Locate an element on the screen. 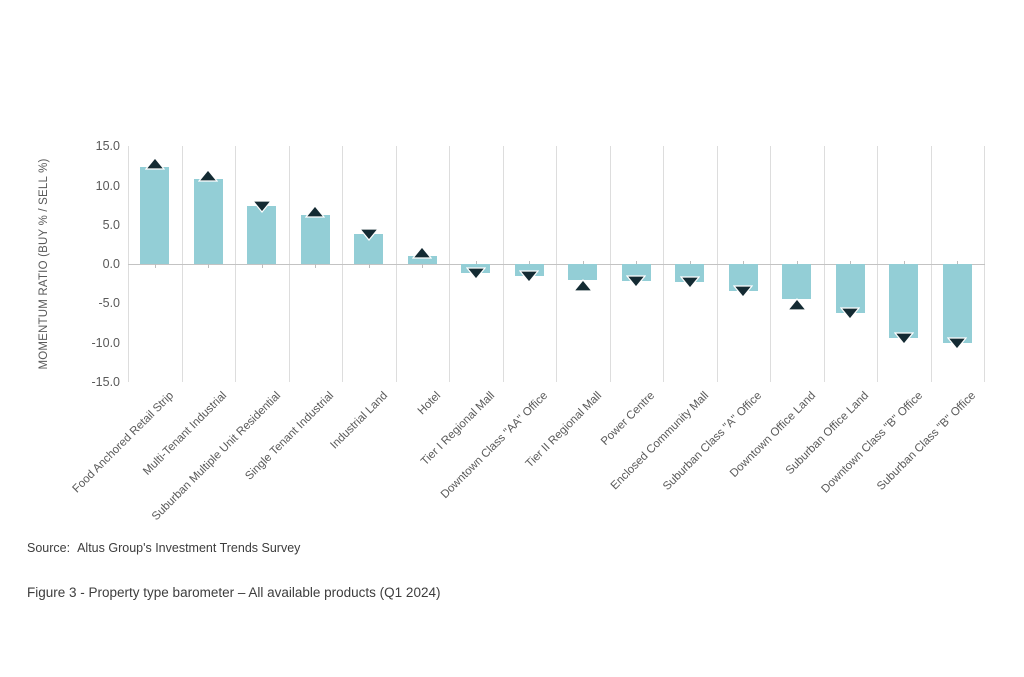 The width and height of the screenshot is (1024, 677). source-text: Altus Group's Investment Trends Survey is located at coordinates (189, 548).